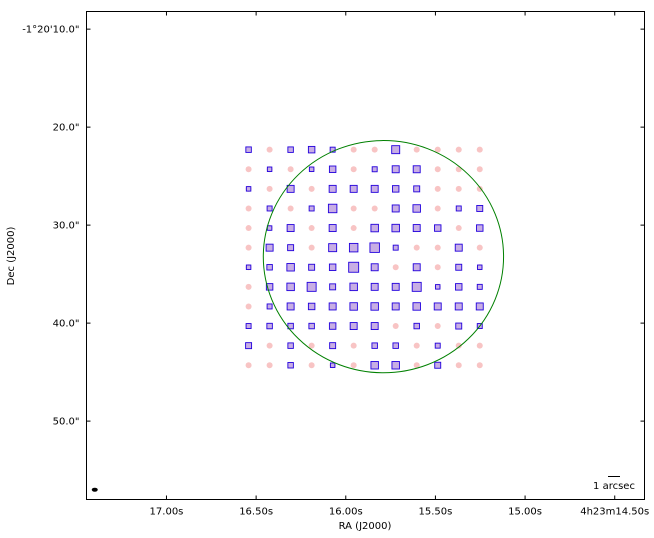 This screenshot has width=654, height=538. I want to click on x-tick-label: 17.00s, so click(167, 512).